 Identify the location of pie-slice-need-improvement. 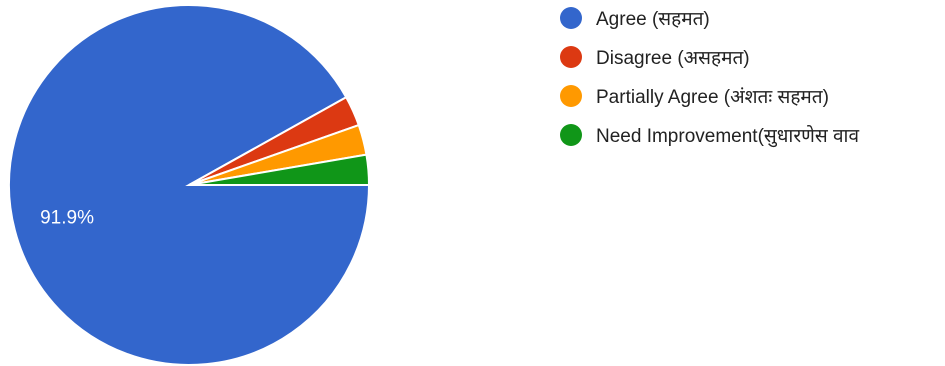
(279, 169).